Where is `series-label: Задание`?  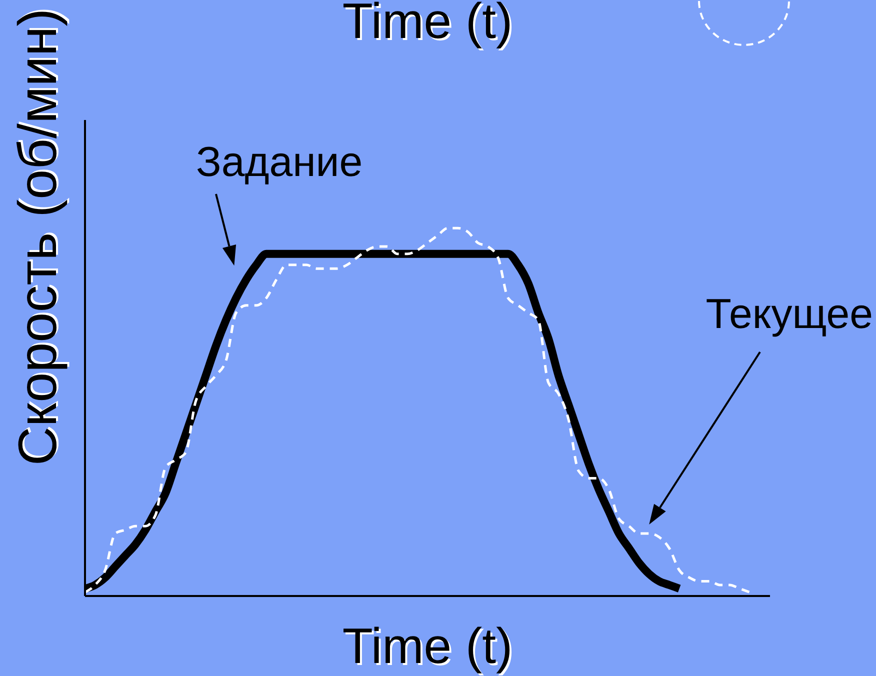 series-label: Задание is located at coordinates (279, 161).